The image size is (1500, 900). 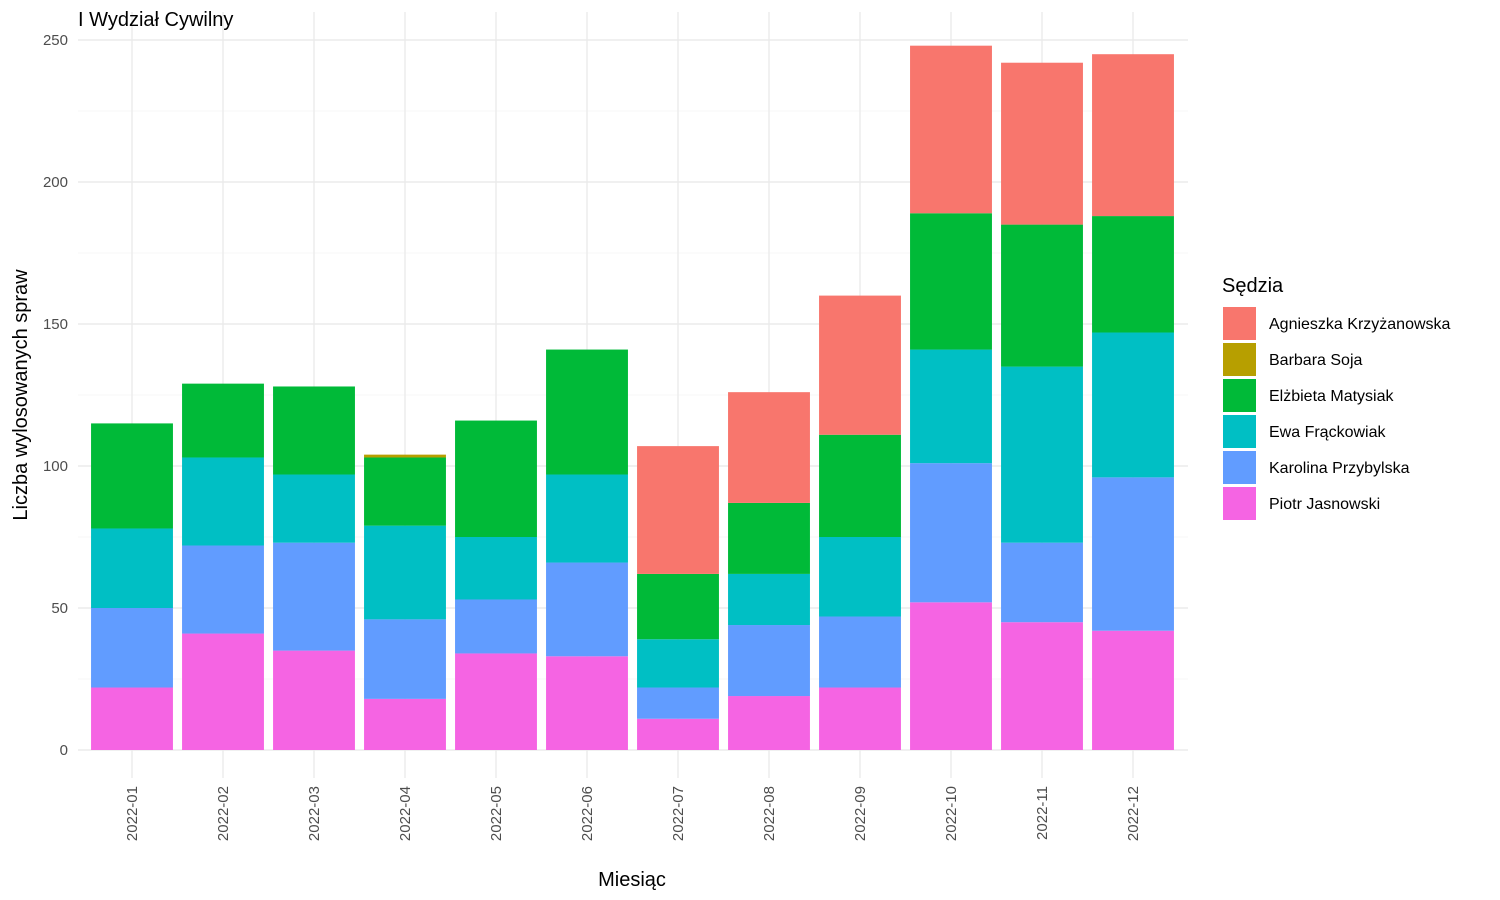 I want to click on legend-label: Karolina Przybylska, so click(x=1339, y=468).